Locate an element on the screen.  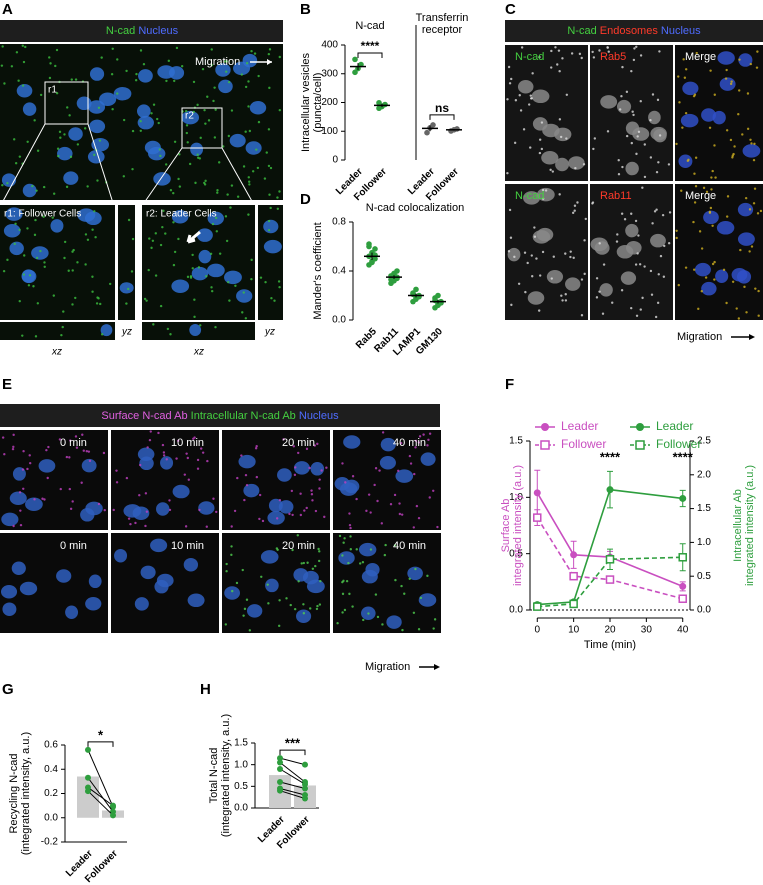
pair-line is located at coordinates (100, 794).